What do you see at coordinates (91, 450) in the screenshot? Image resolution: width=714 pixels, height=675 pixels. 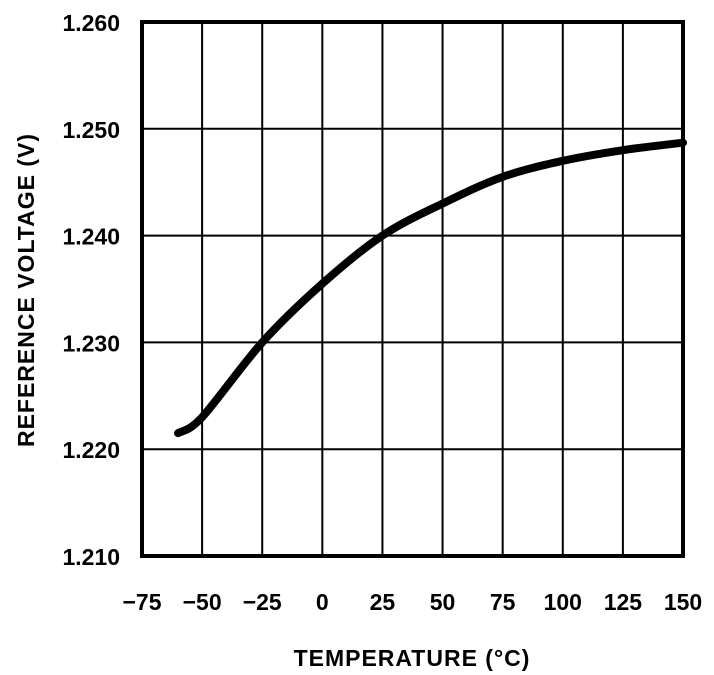 I see `y-tick-label: 1.220` at bounding box center [91, 450].